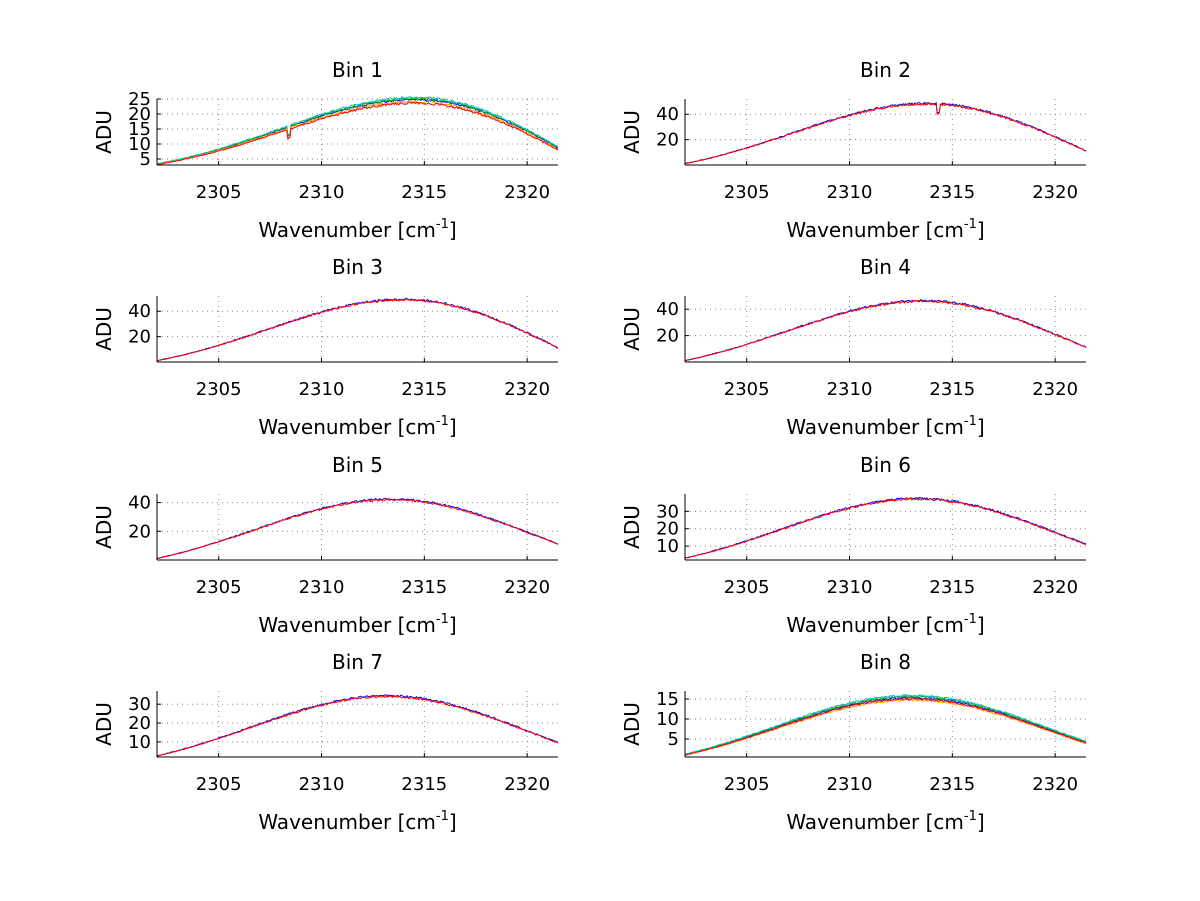 The image size is (1200, 901). I want to click on panel-title: Bin 6, so click(885, 465).